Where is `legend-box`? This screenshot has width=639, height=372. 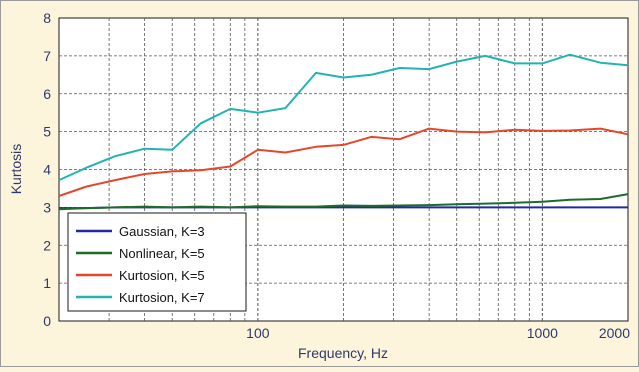 legend-box is located at coordinates (157, 262).